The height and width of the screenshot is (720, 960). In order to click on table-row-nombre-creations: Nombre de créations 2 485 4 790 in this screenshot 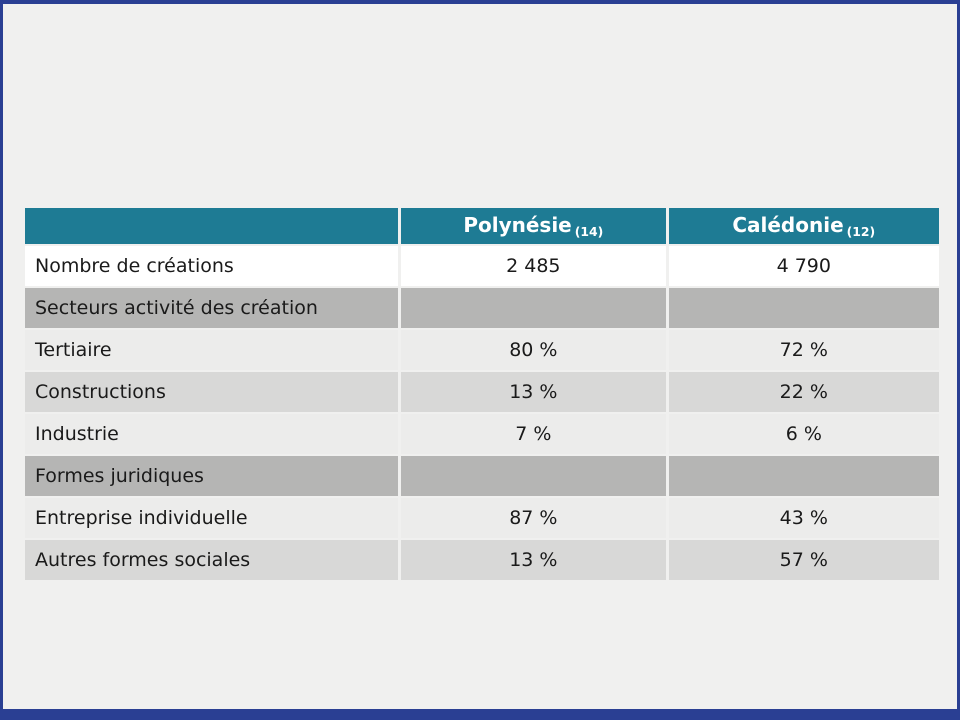, I will do `click(482, 266)`.